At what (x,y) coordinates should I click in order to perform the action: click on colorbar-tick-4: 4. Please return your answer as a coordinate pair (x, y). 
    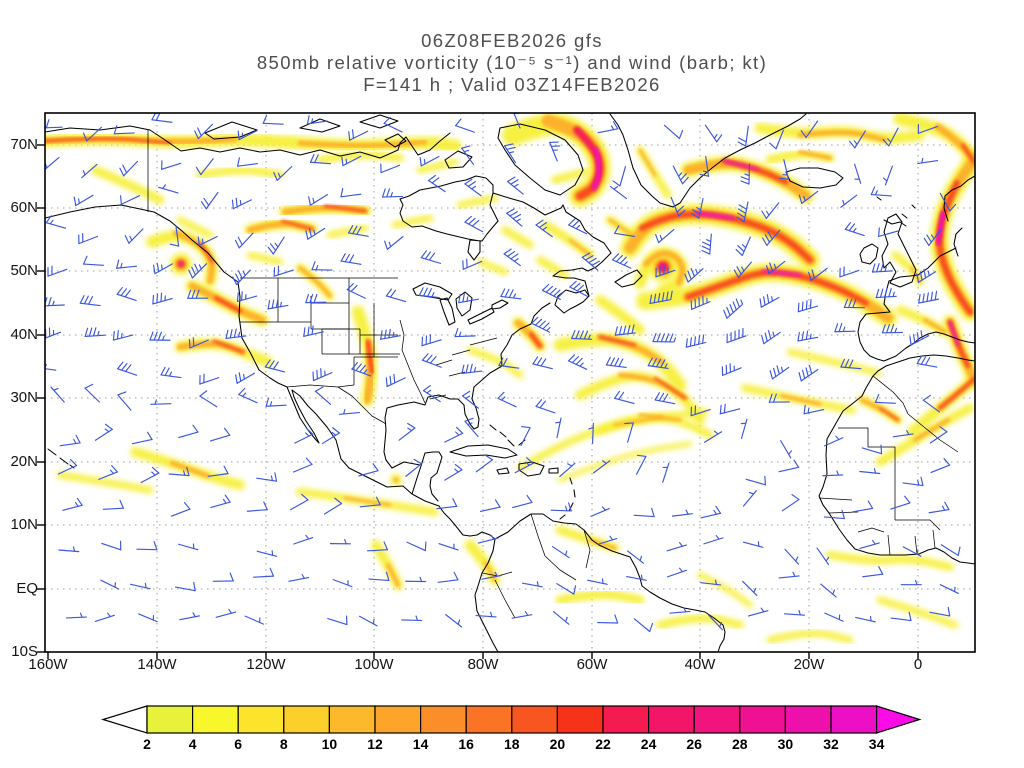
    Looking at the image, I should click on (192, 744).